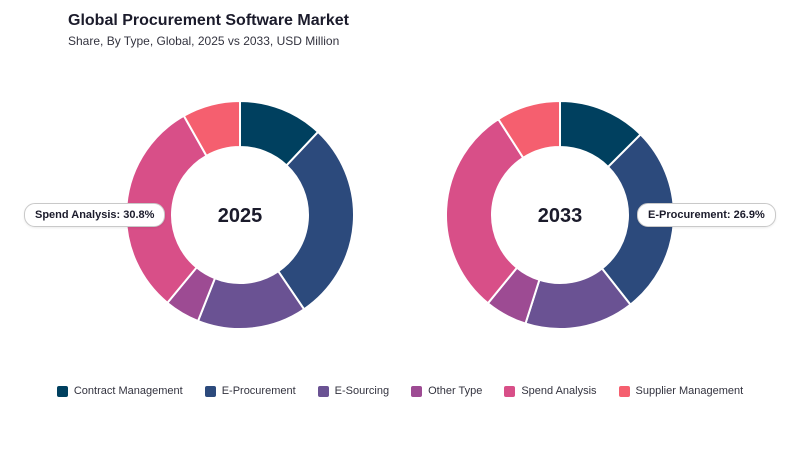 The image size is (800, 450). I want to click on legend-label: Contract Management, so click(128, 391).